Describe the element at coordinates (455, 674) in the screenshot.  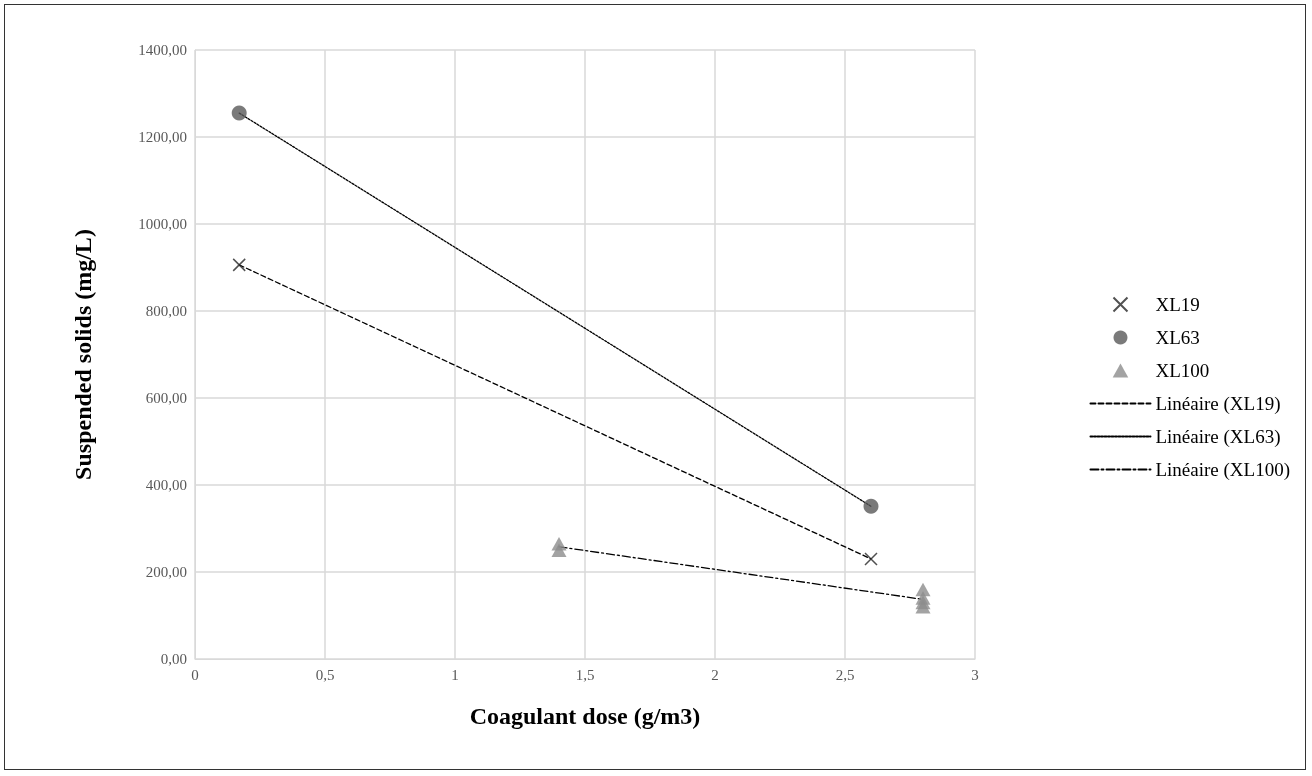
I see `x-tick-label: 1` at that location.